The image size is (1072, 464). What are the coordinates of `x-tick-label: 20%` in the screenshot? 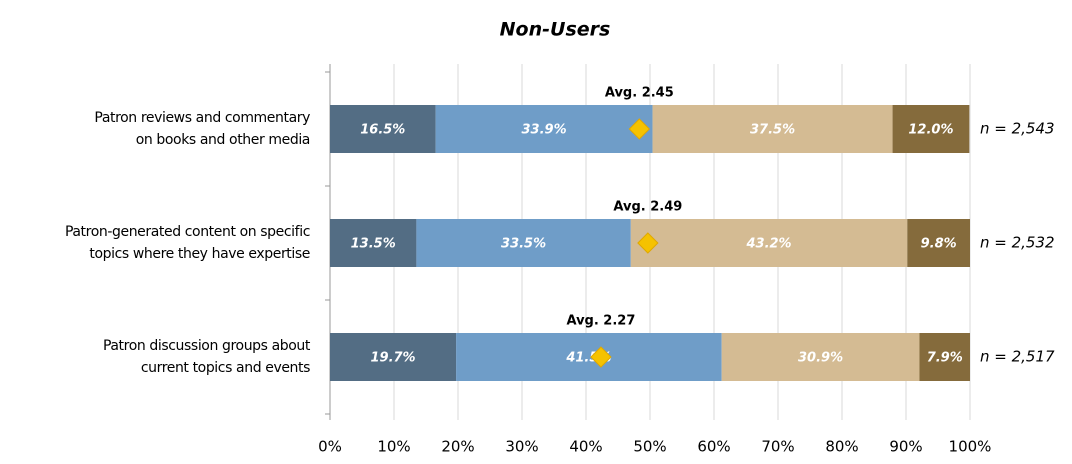 It's located at (457, 447).